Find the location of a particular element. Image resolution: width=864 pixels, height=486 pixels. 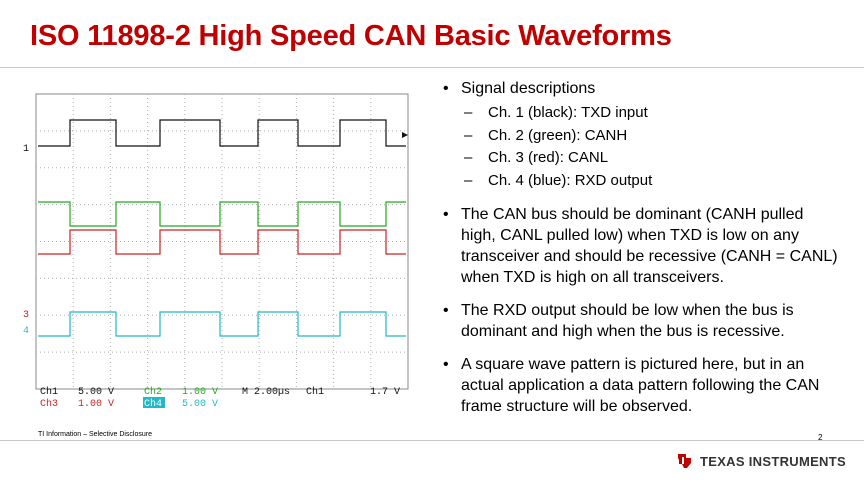

ch4-label: Ch4 is located at coordinates (153, 404).